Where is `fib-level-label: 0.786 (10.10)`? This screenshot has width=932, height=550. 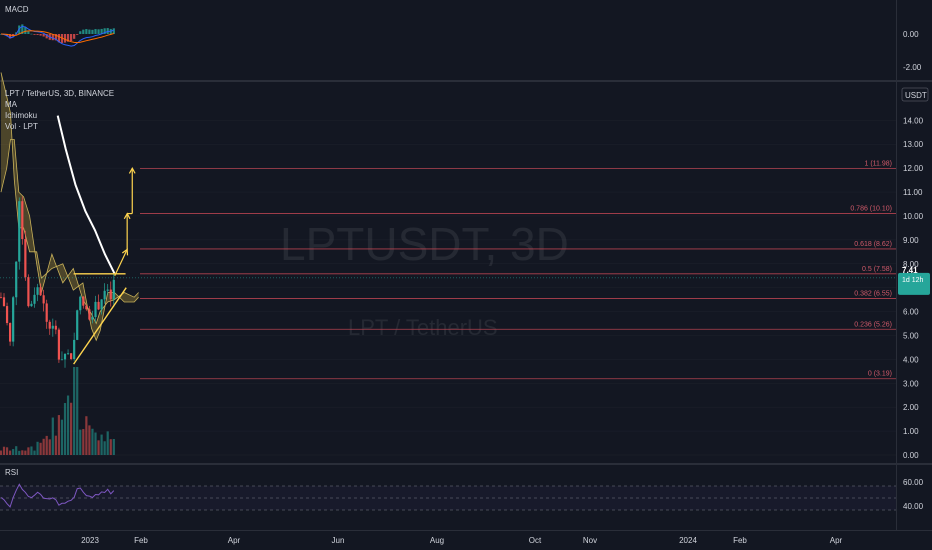
fib-level-label: 0.786 (10.10) is located at coordinates (871, 209).